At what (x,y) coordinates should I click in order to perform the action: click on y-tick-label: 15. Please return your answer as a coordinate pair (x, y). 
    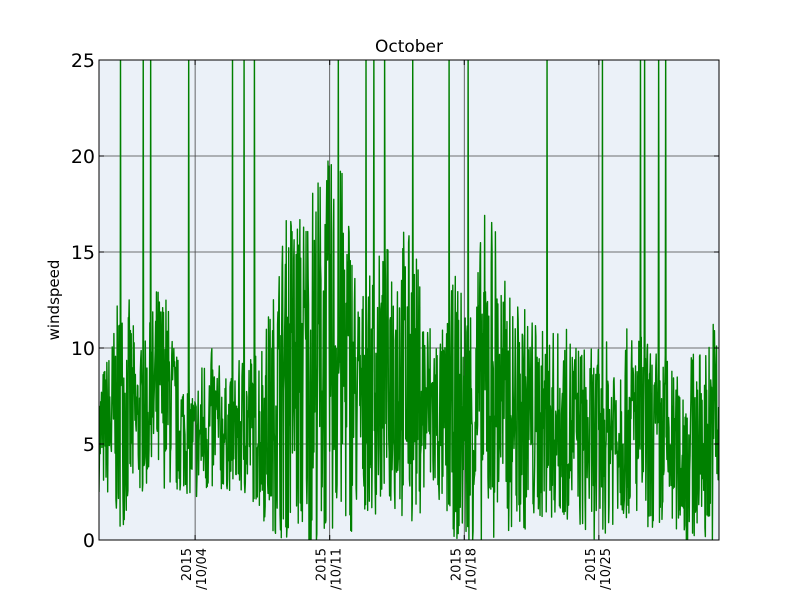
    Looking at the image, I should click on (83, 253).